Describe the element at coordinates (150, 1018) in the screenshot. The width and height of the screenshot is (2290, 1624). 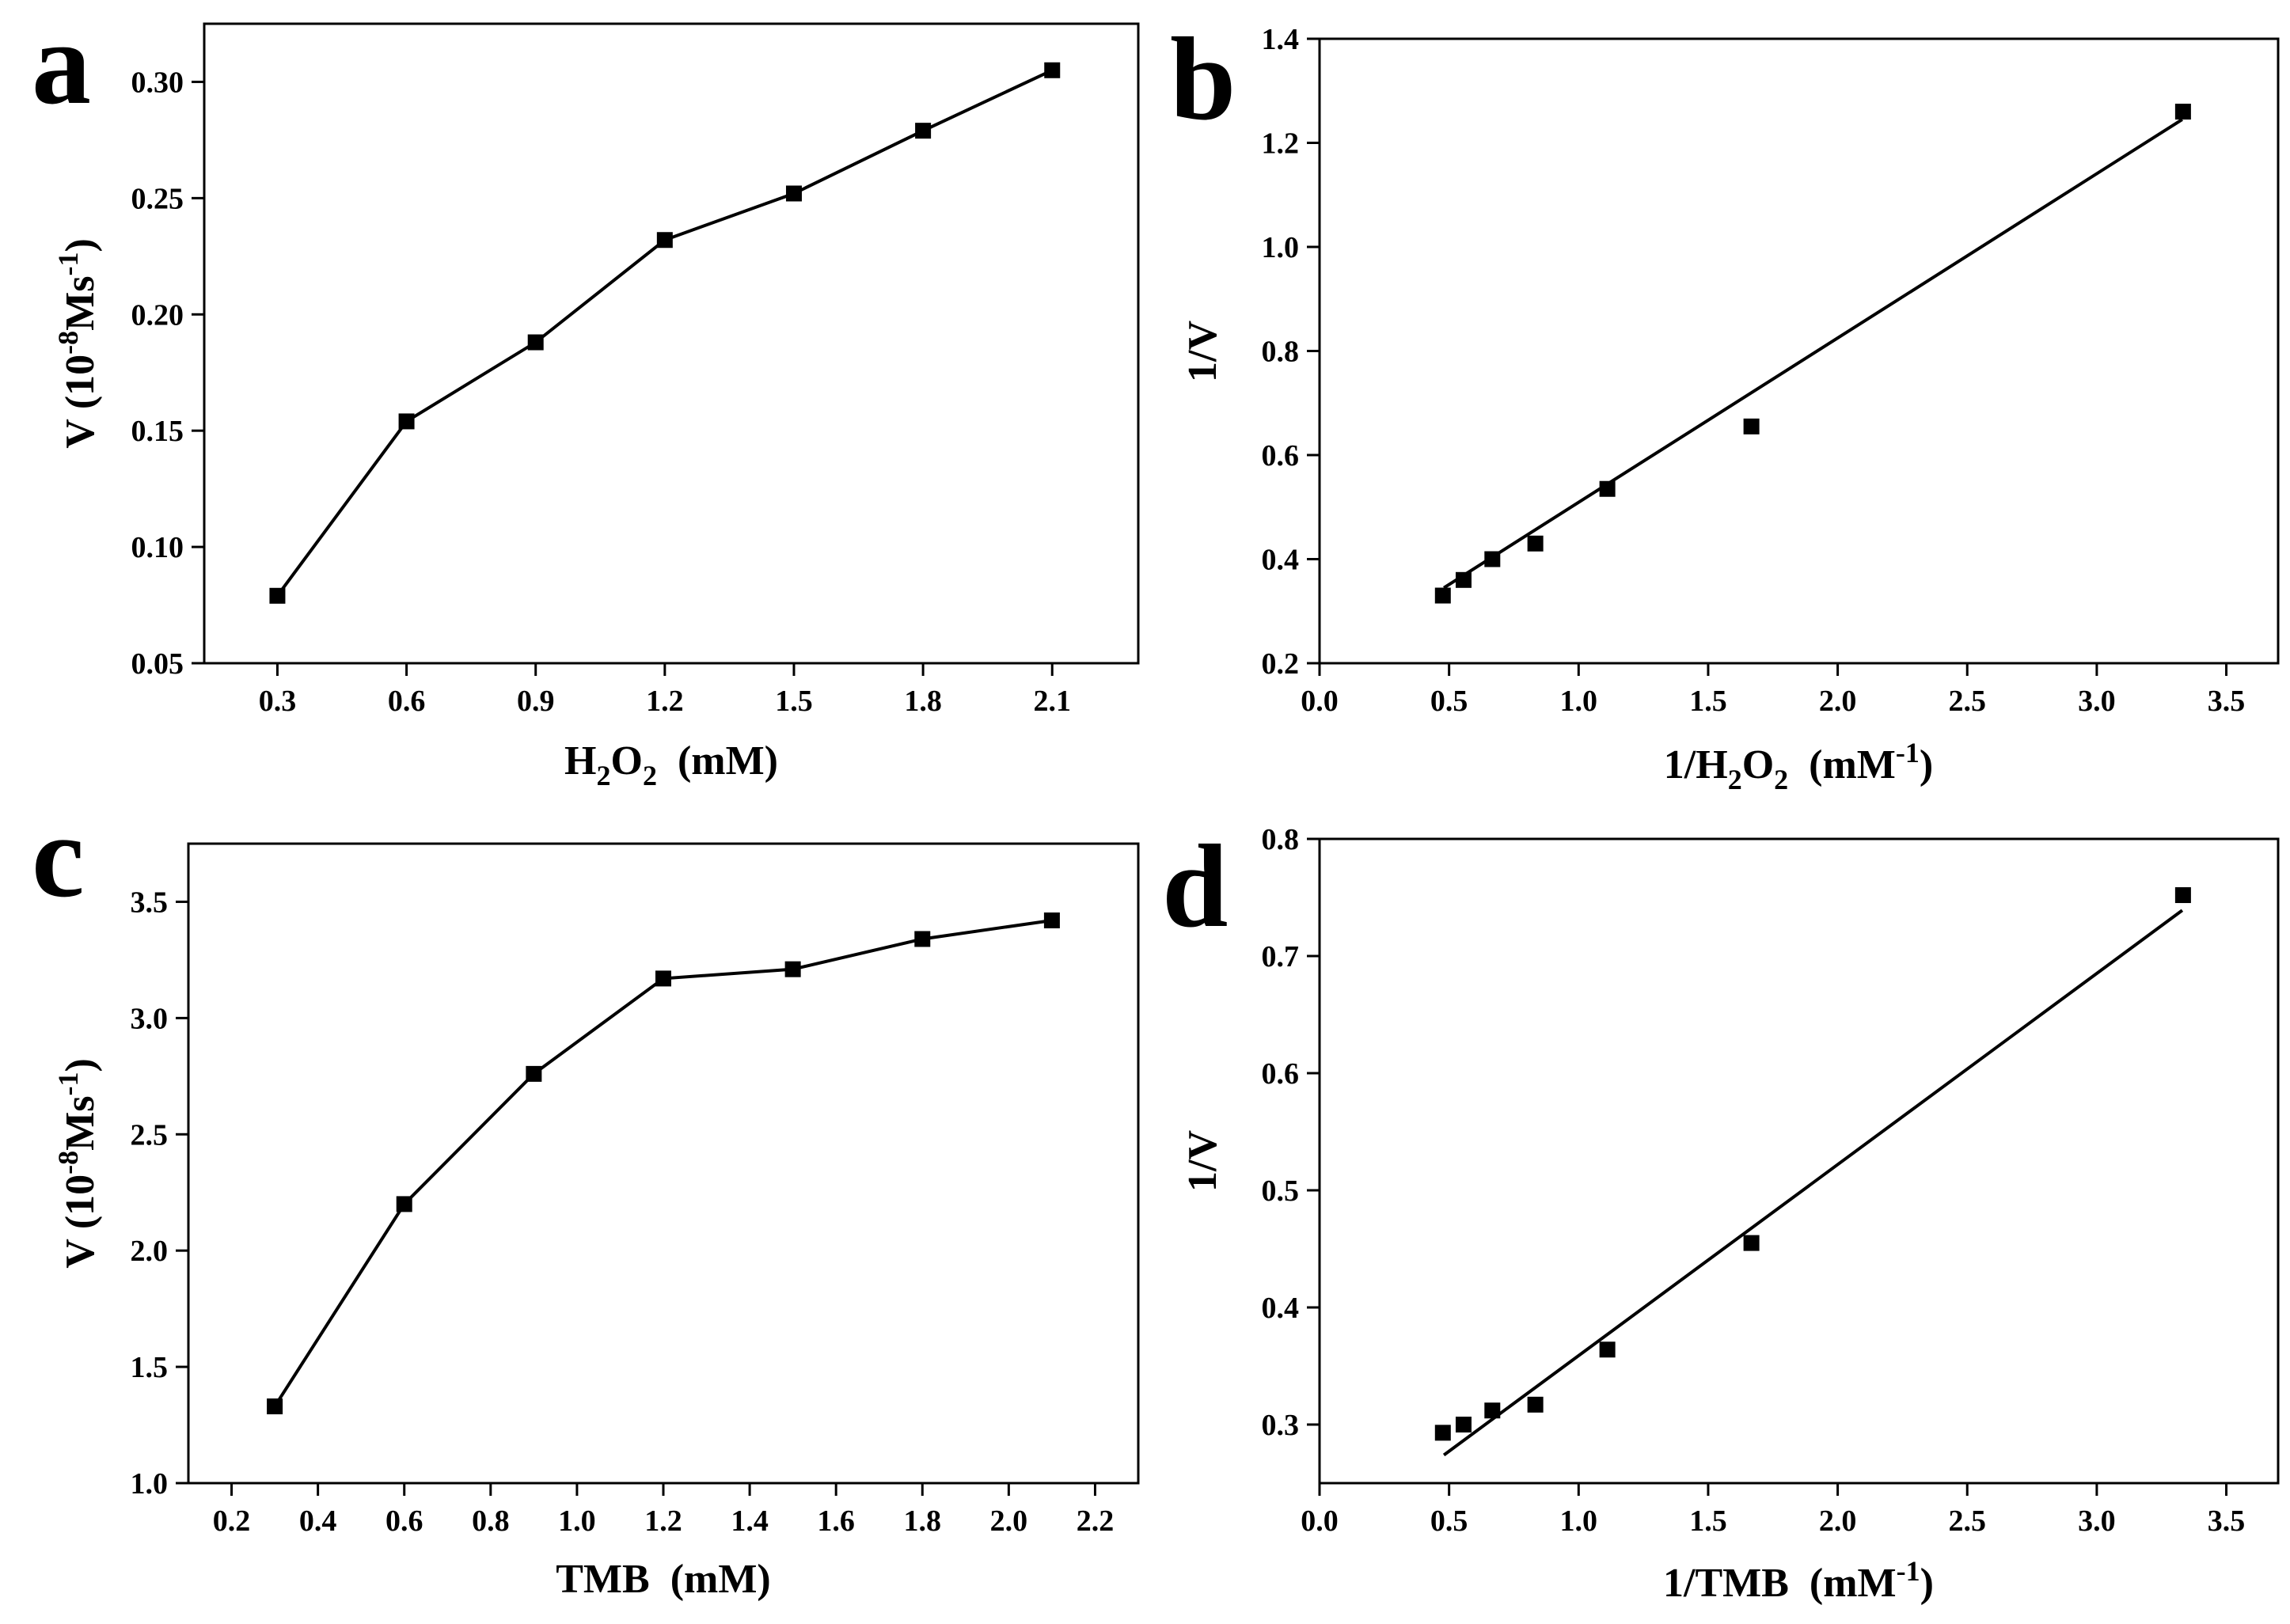
I see `y-tick-label: 3.0` at that location.